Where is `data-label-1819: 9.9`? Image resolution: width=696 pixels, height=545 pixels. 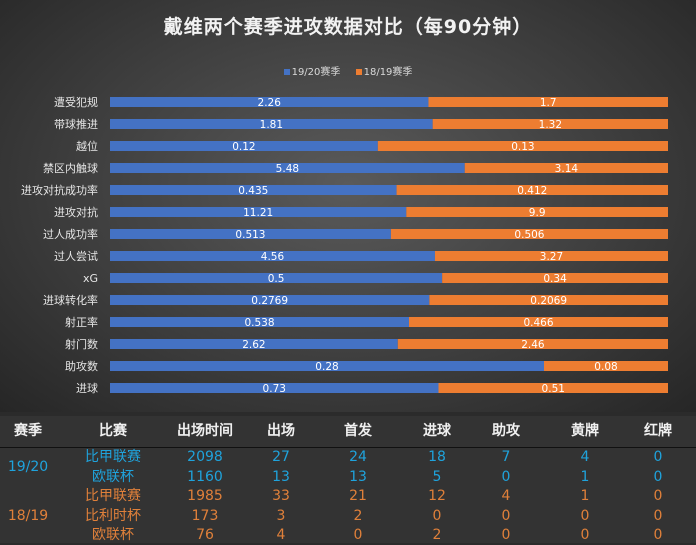
data-label-1819: 9.9 is located at coordinates (537, 213).